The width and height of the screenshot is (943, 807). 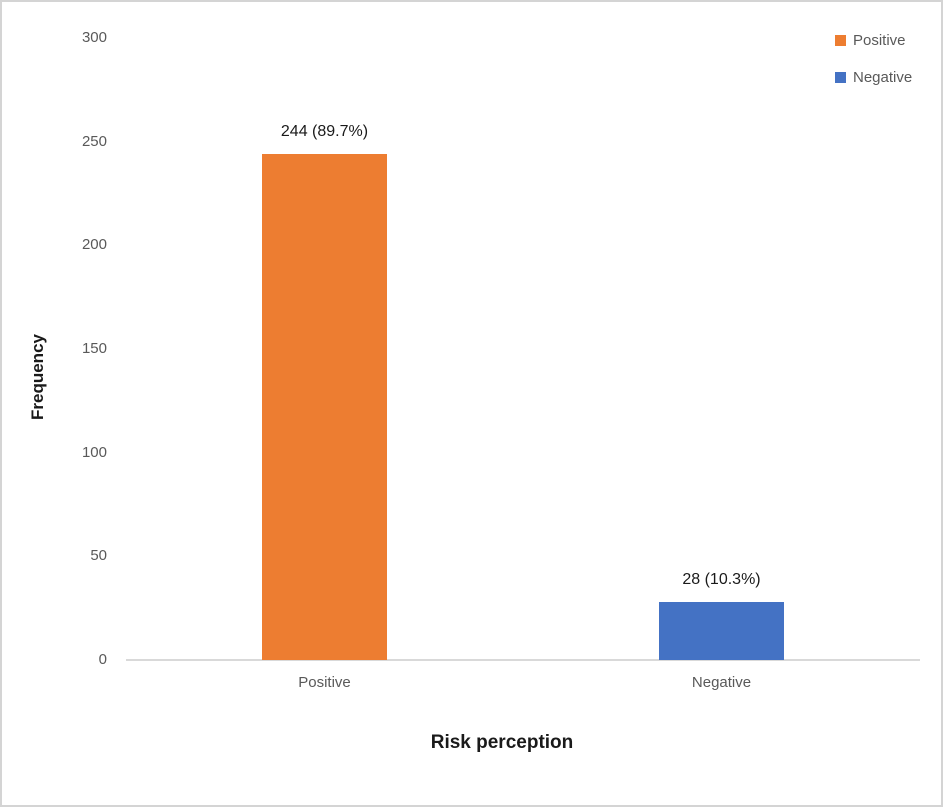 I want to click on y-axis-ticks: 0 50 100 150 200 250 300, so click(x=54, y=403).